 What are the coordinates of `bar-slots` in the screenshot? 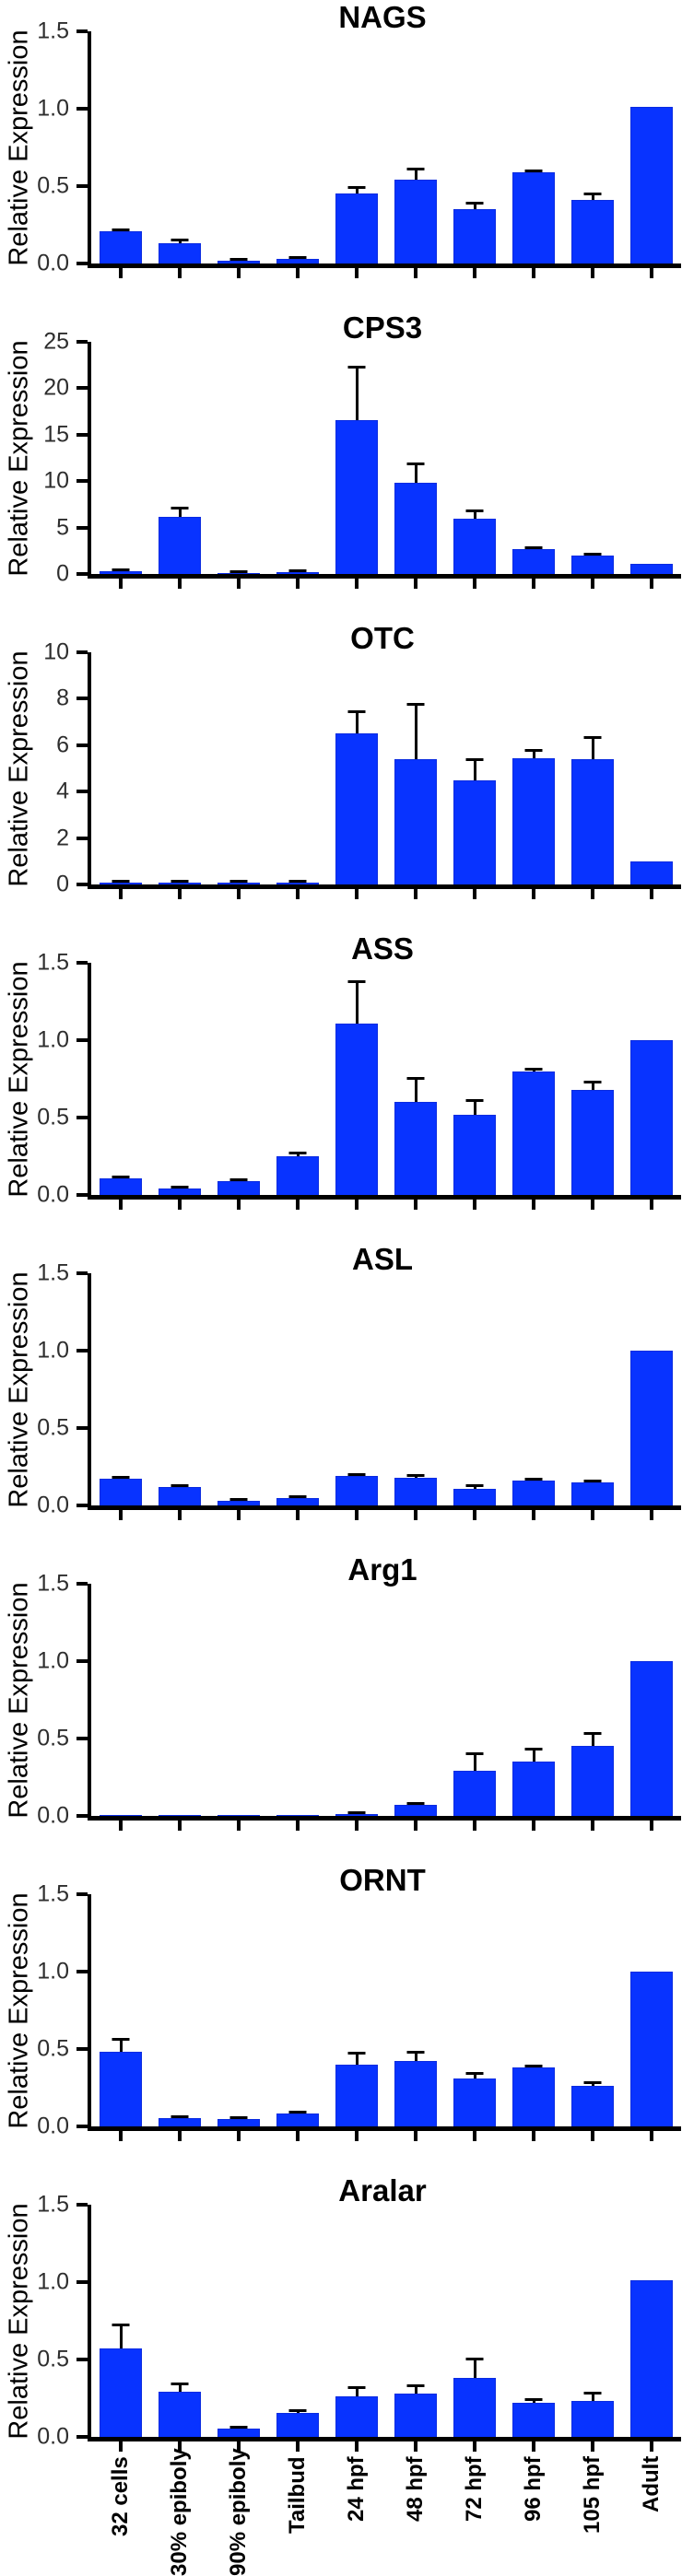 It's located at (386, 2017).